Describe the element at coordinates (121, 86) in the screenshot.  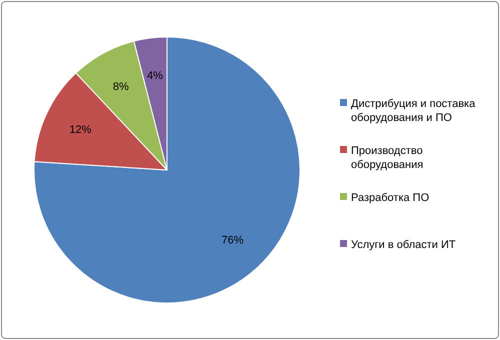
I see `data-label: 8%` at that location.